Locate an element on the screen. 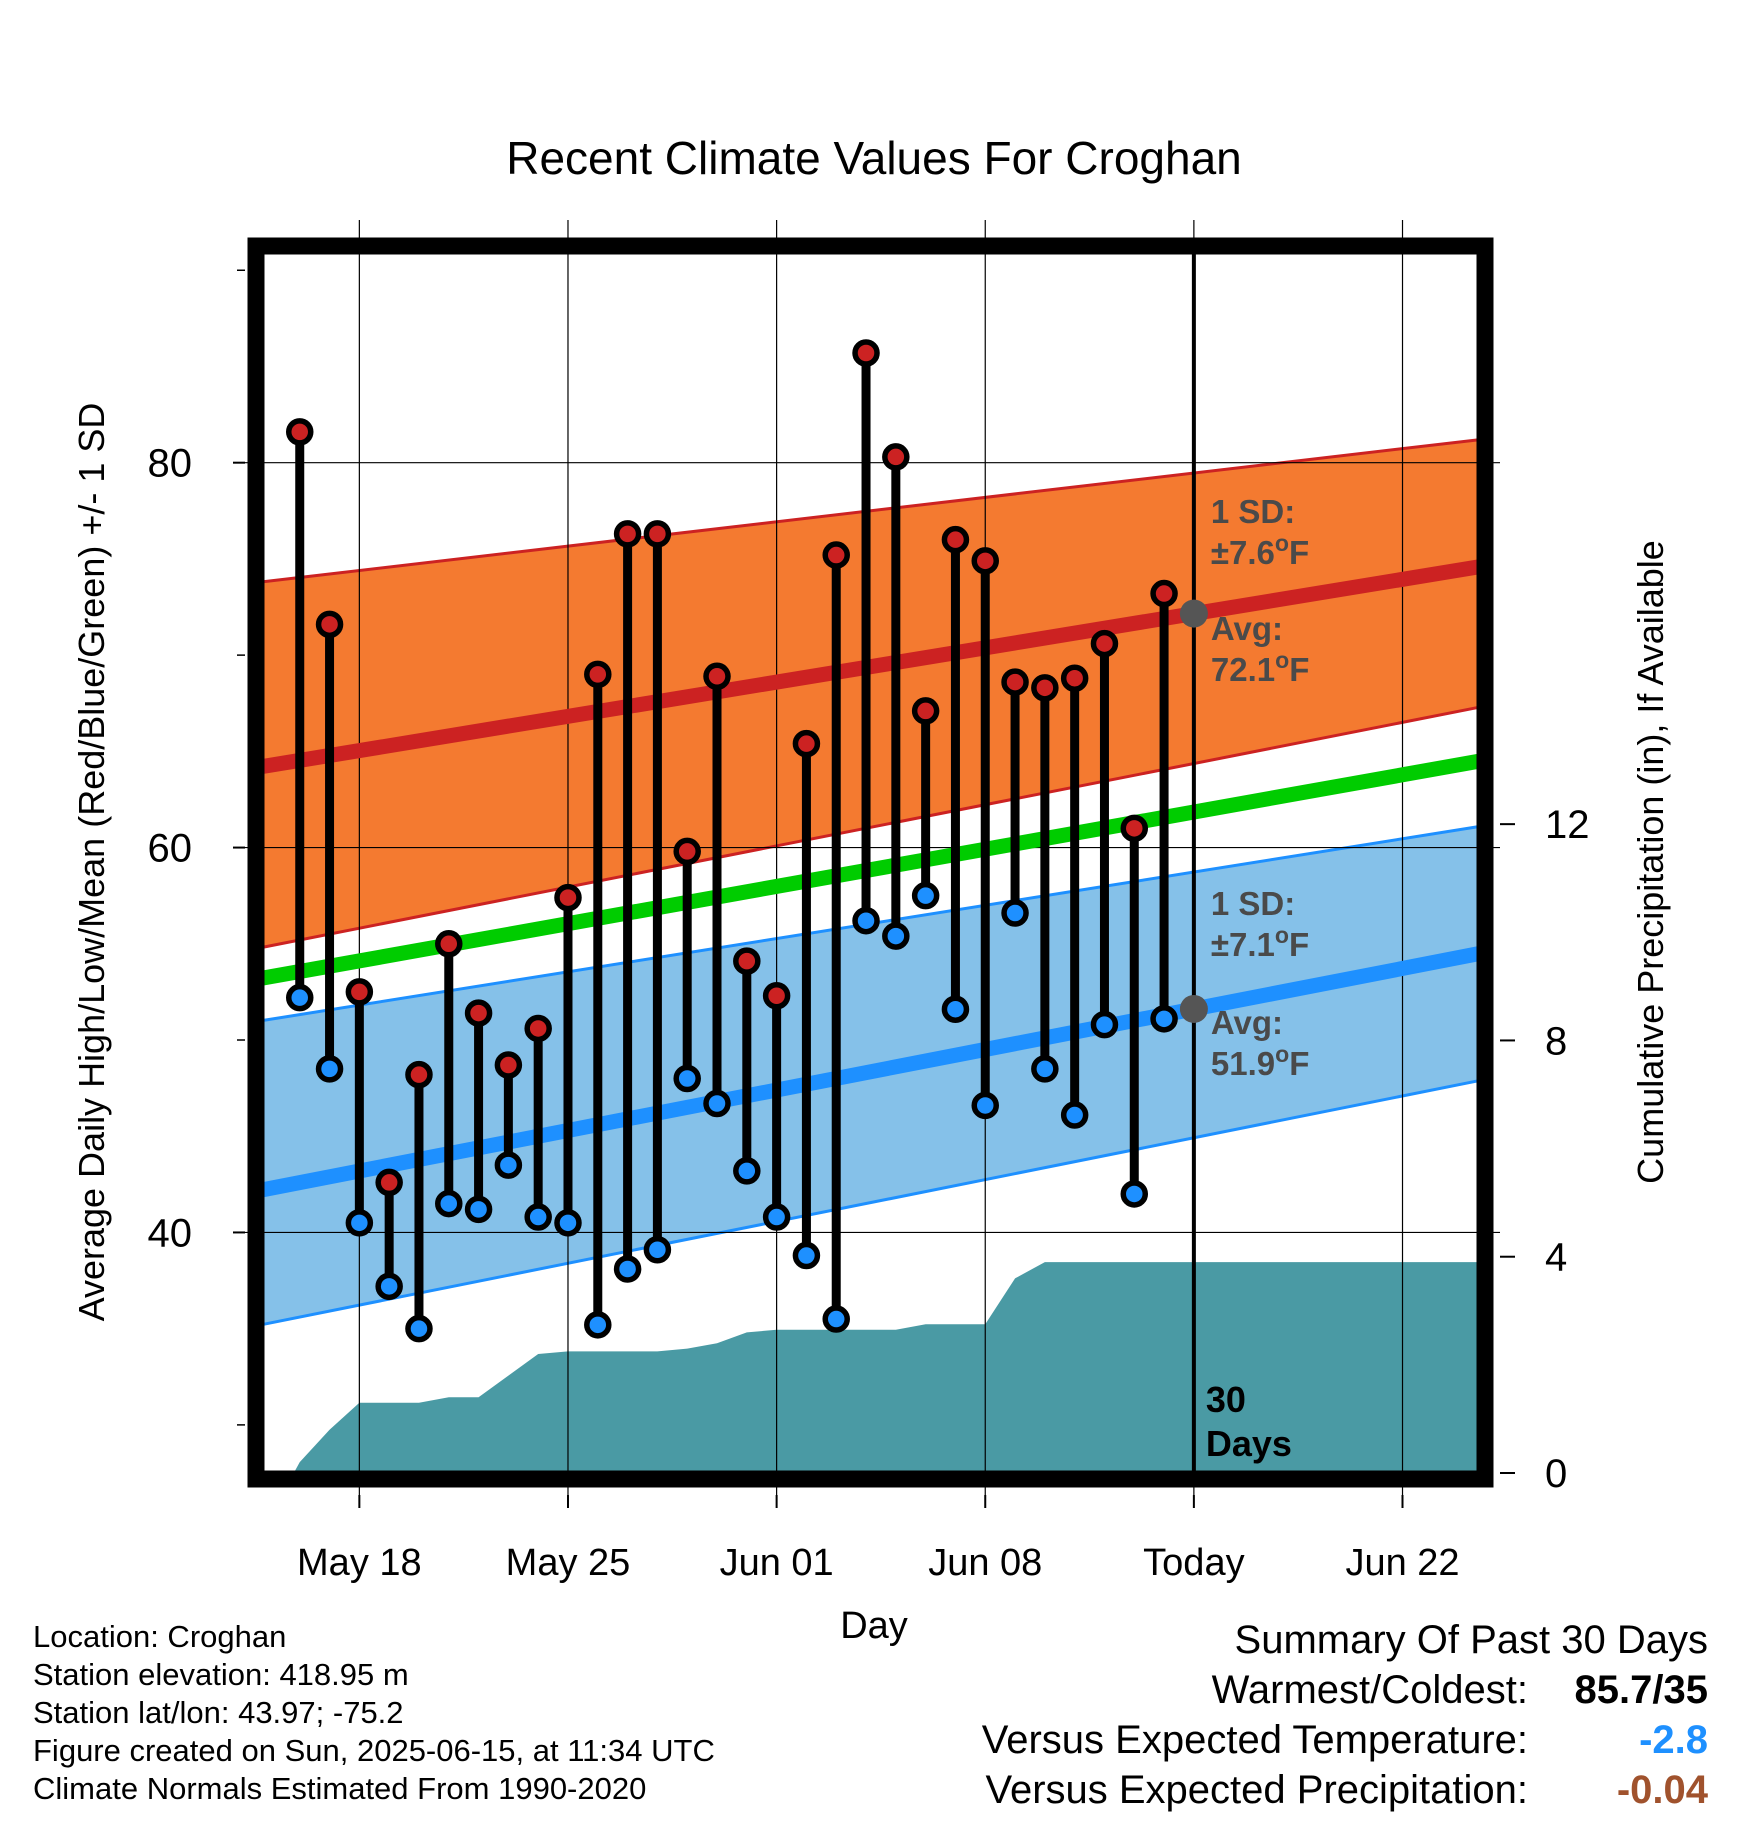  y2-tick-label: 12 is located at coordinates (1567, 825).